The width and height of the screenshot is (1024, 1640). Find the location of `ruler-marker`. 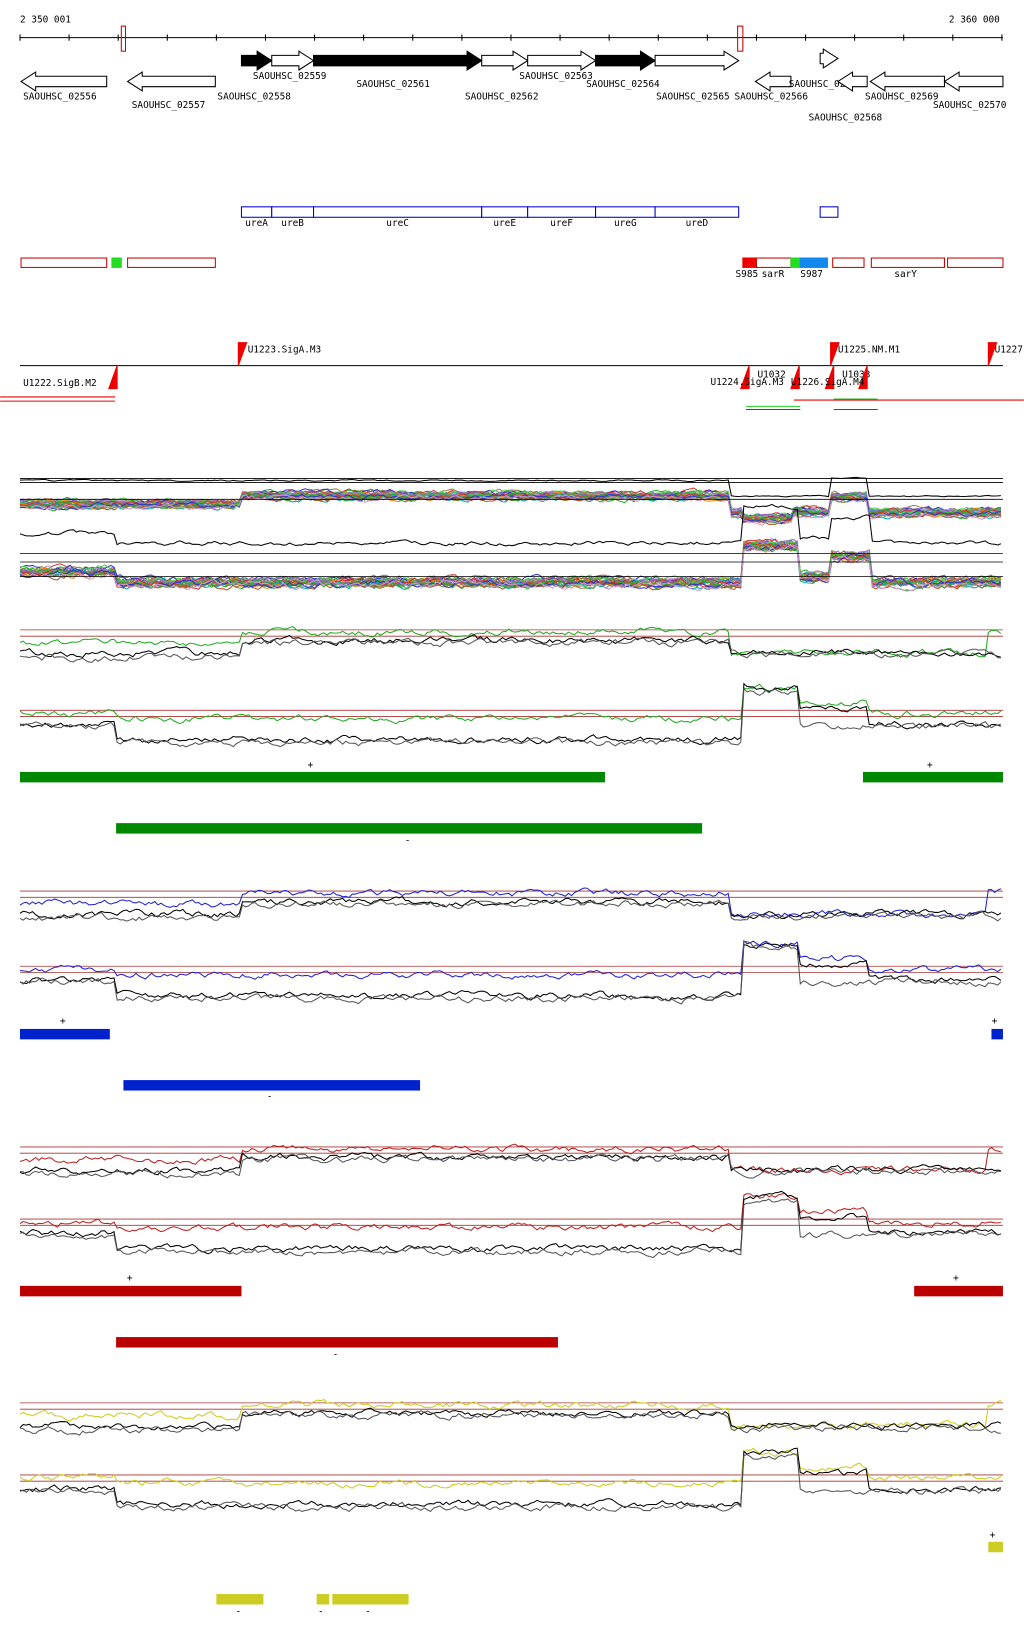

ruler-marker is located at coordinates (123, 38).